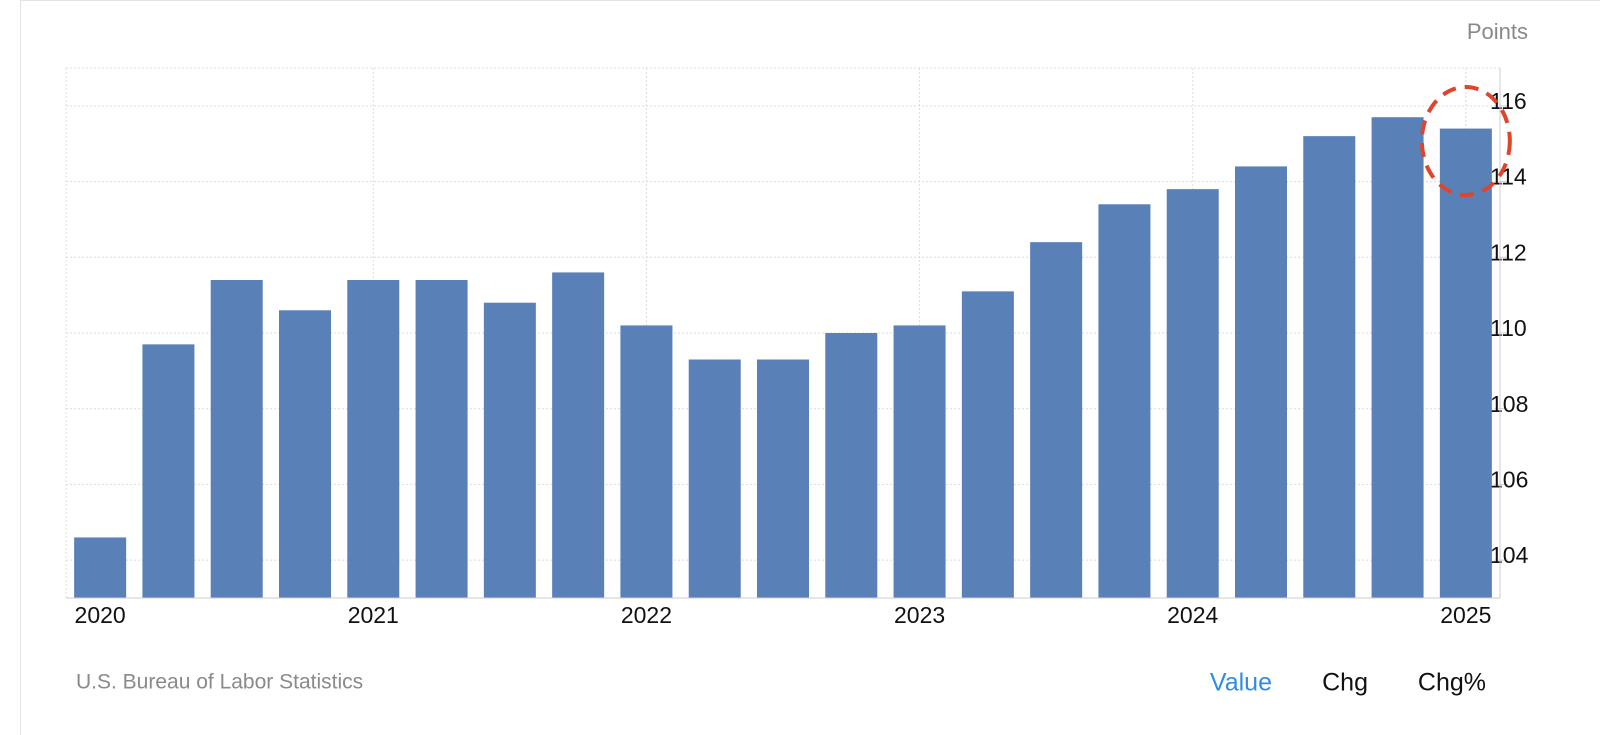 This screenshot has height=735, width=1600. What do you see at coordinates (1345, 683) in the screenshot?
I see `tab: Chg` at bounding box center [1345, 683].